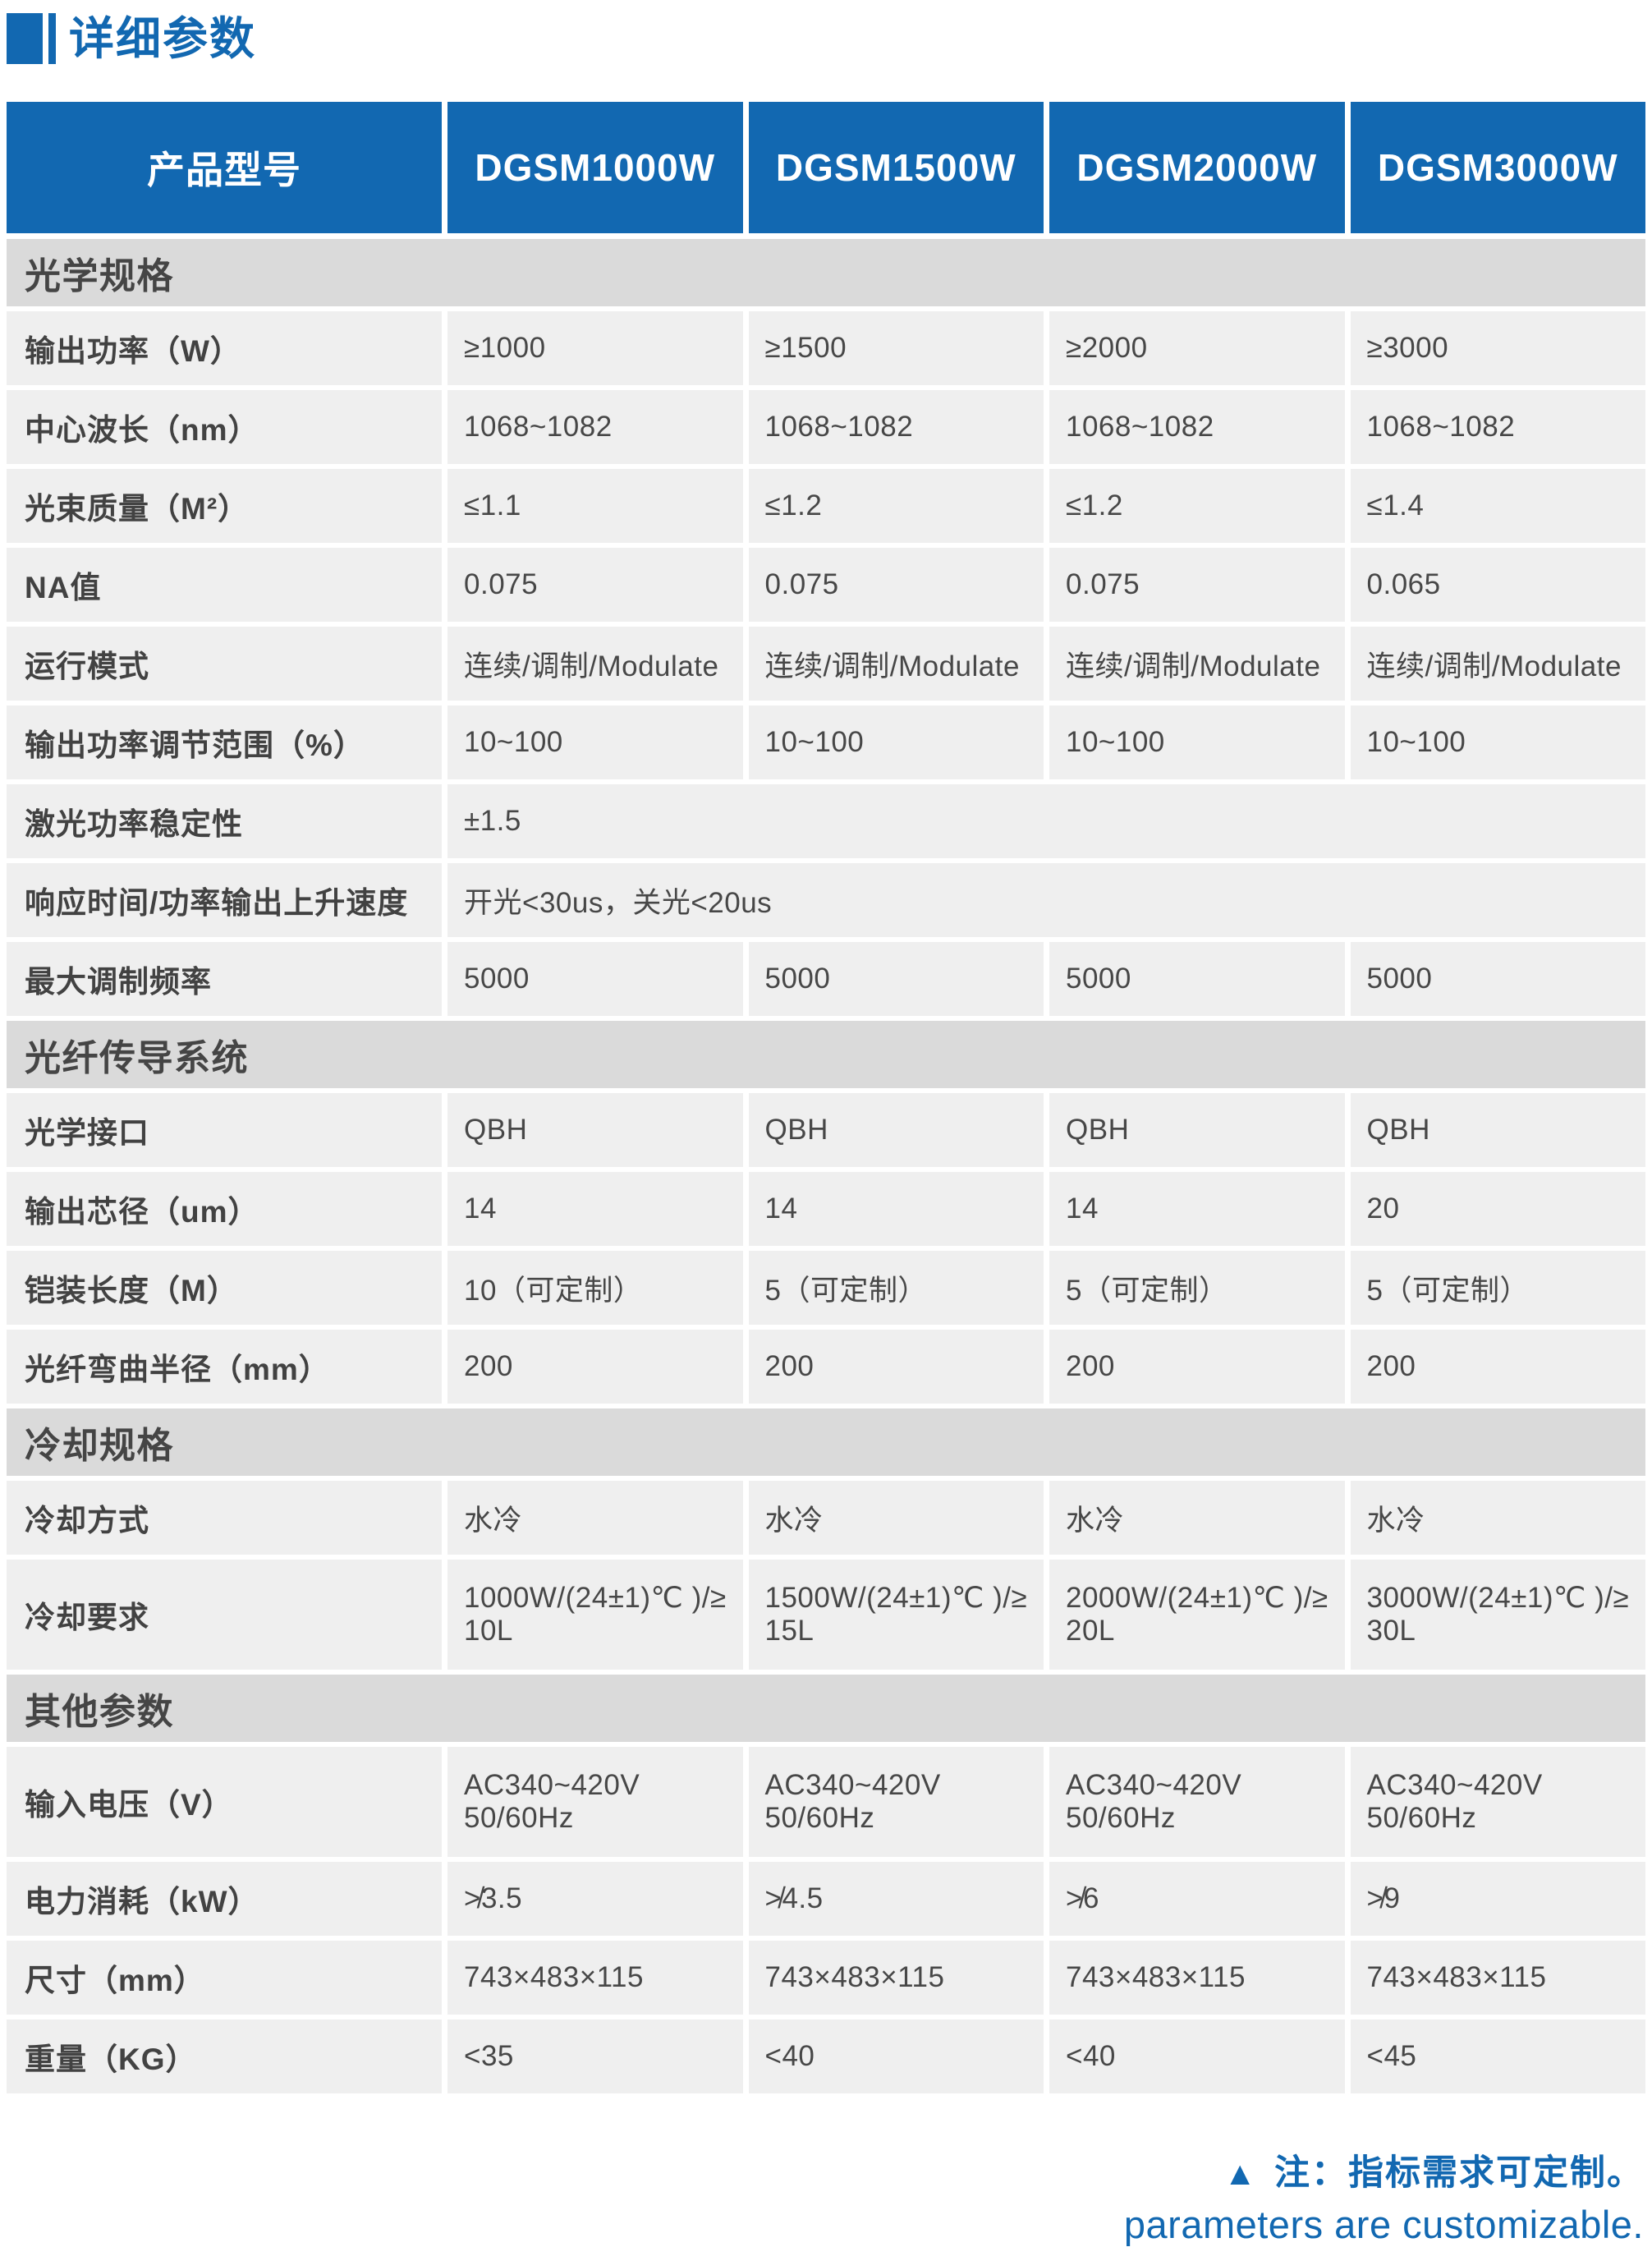 The height and width of the screenshot is (2247, 1652). Describe the element at coordinates (225, 979) in the screenshot. I see `row-label: 最大调制频率` at that location.